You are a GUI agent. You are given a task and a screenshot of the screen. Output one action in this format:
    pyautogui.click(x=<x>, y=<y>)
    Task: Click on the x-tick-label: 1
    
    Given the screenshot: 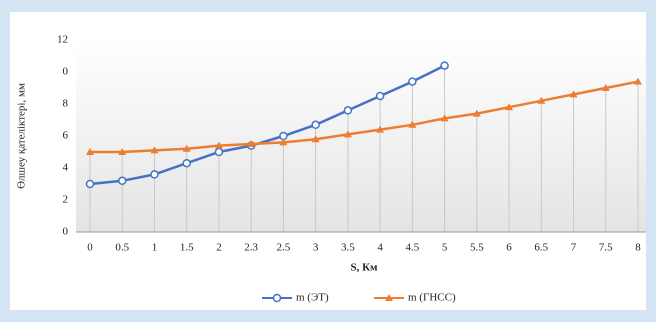 What is the action you would take?
    pyautogui.click(x=155, y=248)
    